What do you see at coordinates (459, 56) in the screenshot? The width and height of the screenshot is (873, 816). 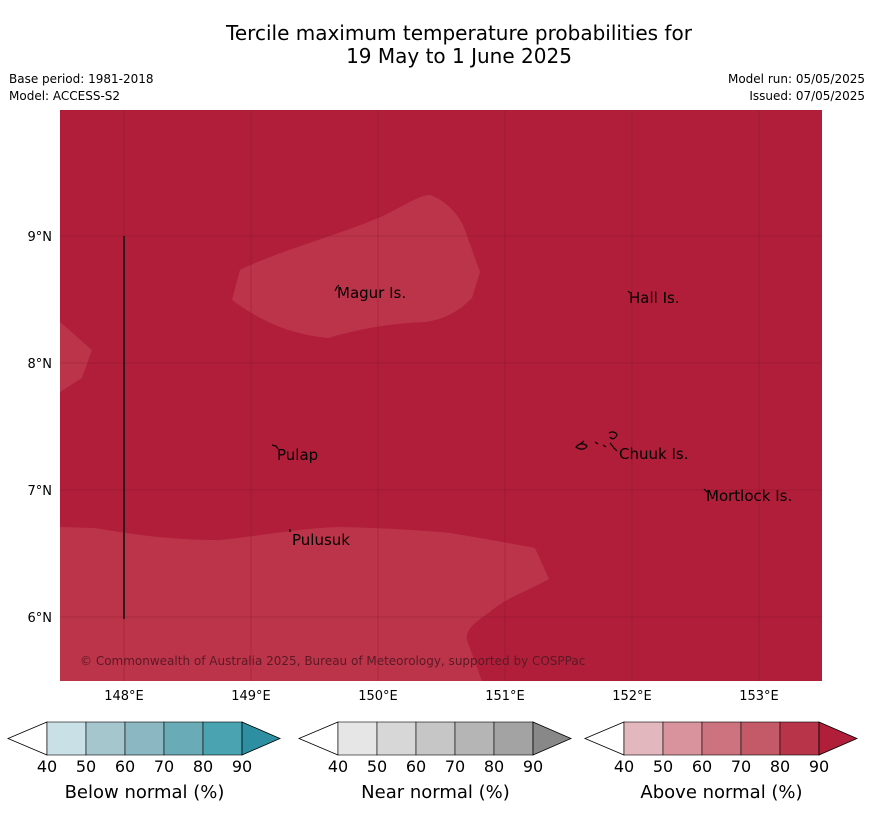 I see `title-line-2: 19 May to 1 June 2025` at bounding box center [459, 56].